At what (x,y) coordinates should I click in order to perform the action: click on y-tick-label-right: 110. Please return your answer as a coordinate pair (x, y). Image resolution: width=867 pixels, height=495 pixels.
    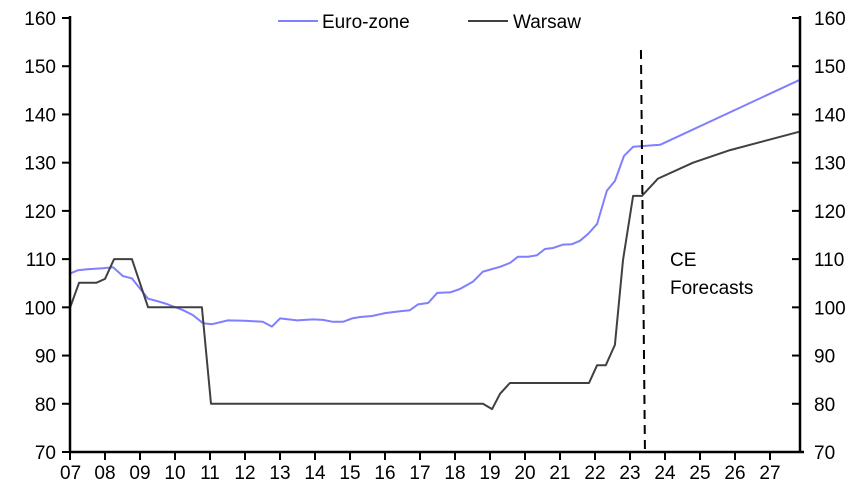
    Looking at the image, I should click on (829, 260).